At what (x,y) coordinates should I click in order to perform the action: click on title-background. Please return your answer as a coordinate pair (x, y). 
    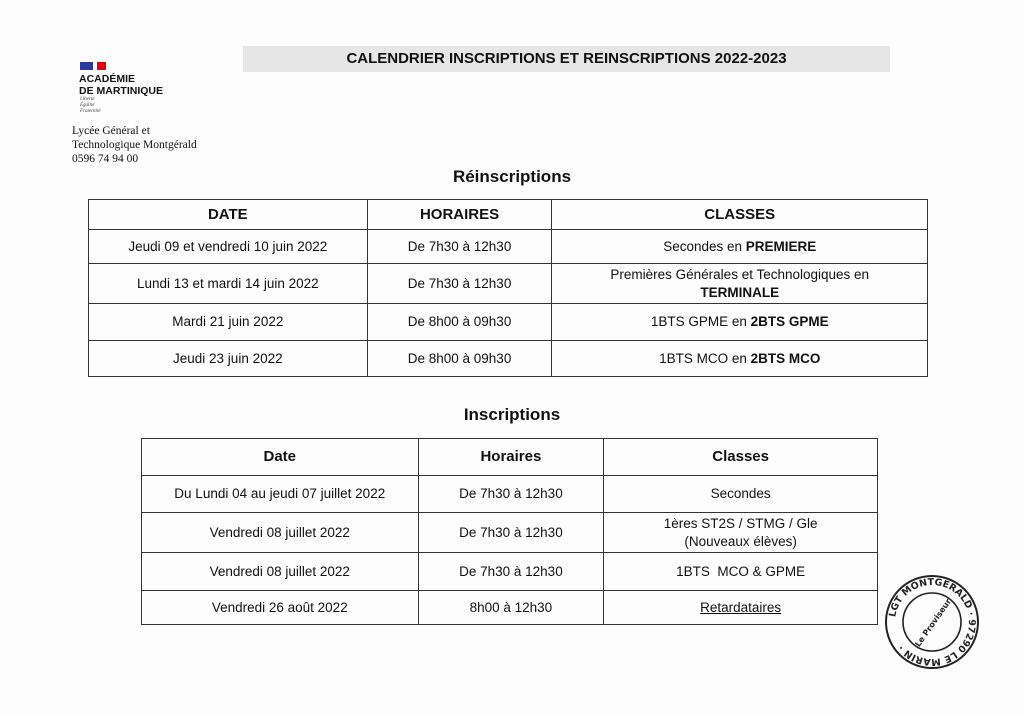
    Looking at the image, I should click on (566, 59).